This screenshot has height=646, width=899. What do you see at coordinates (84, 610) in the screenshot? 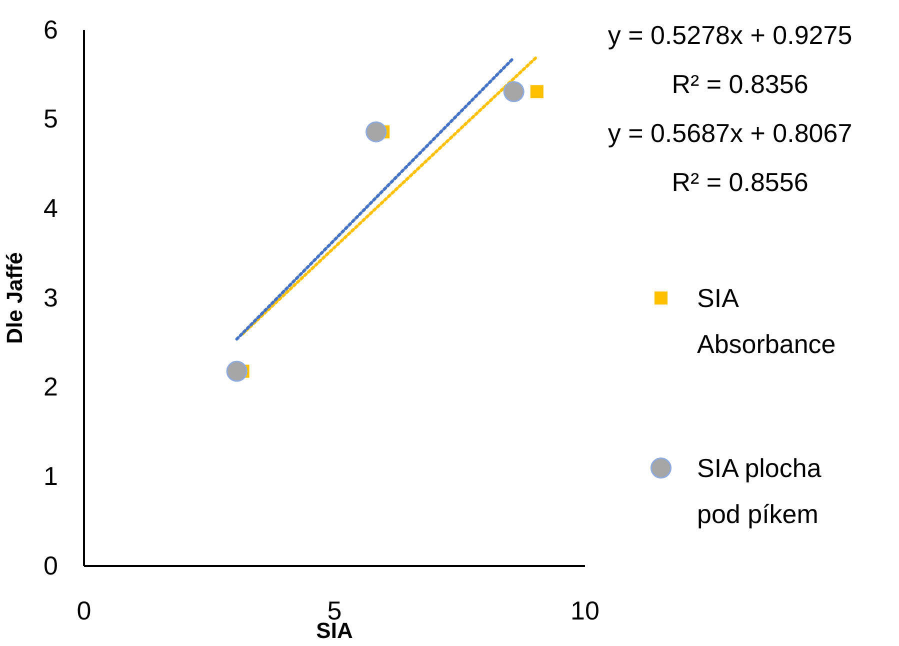
I see `x-tick-label: 0` at bounding box center [84, 610].